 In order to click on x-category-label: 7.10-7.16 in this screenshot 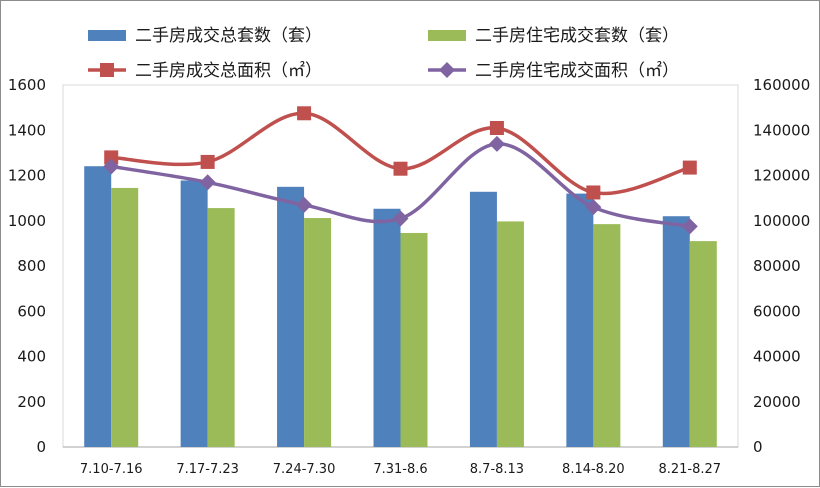, I will do `click(111, 469)`.